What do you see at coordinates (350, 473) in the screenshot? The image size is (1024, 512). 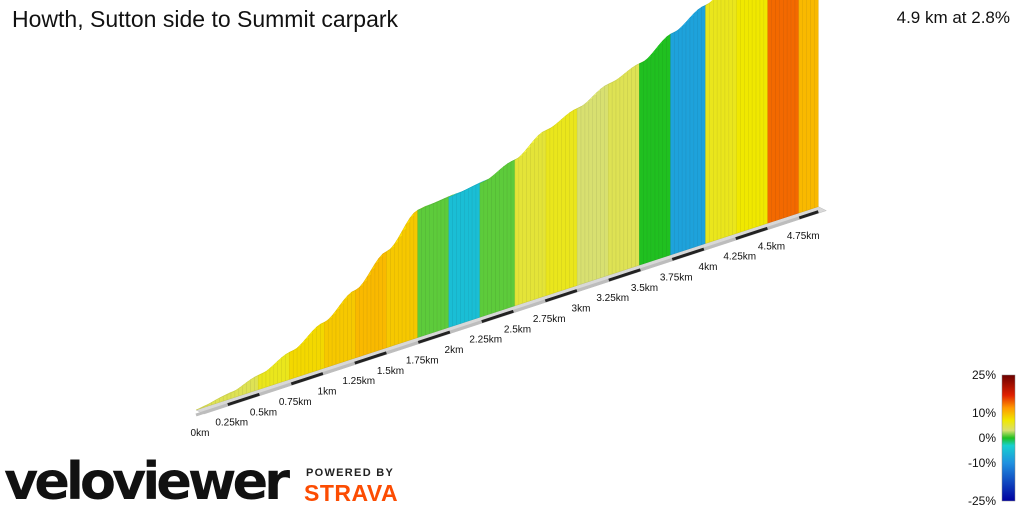 I see `powered-by-label: POWERED BY` at bounding box center [350, 473].